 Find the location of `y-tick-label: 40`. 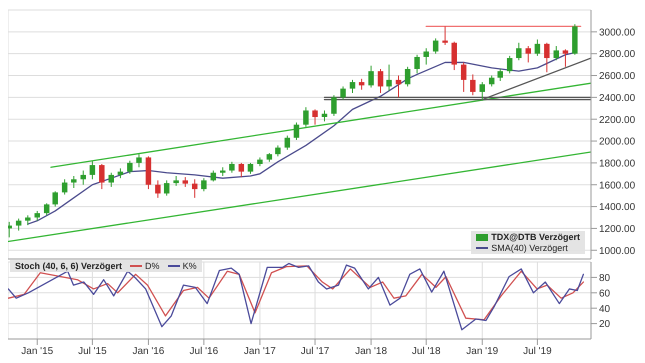

y-tick-label: 40 is located at coordinates (605, 309).